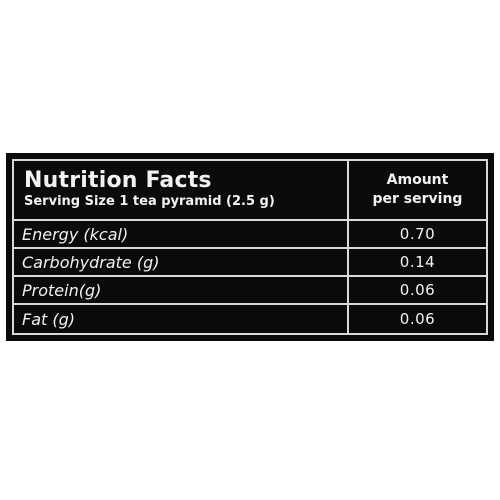 This screenshot has width=500, height=500. I want to click on row-label-fat: Fat (g), so click(181, 319).